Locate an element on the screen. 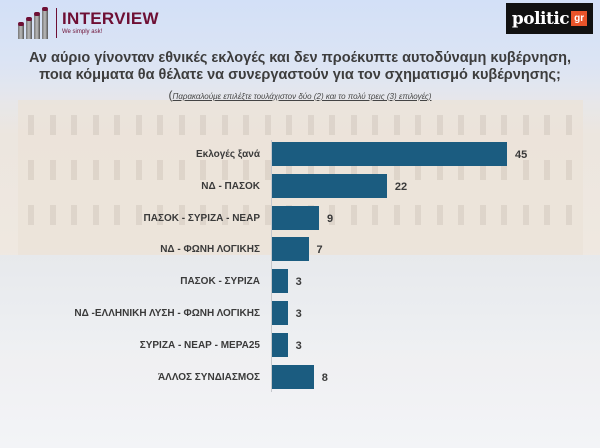  bar-category-label: Εκλογές ξανά is located at coordinates (227, 154).